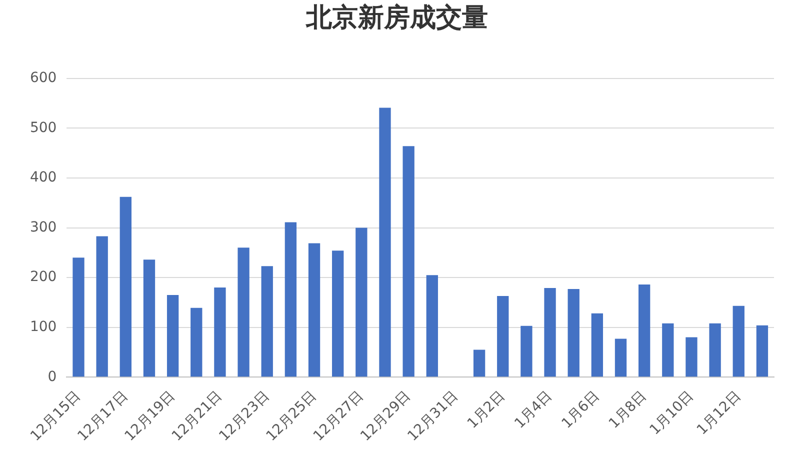 The image size is (794, 452). Describe the element at coordinates (396, 18) in the screenshot. I see `chart-title: 北京新房成交量` at that location.